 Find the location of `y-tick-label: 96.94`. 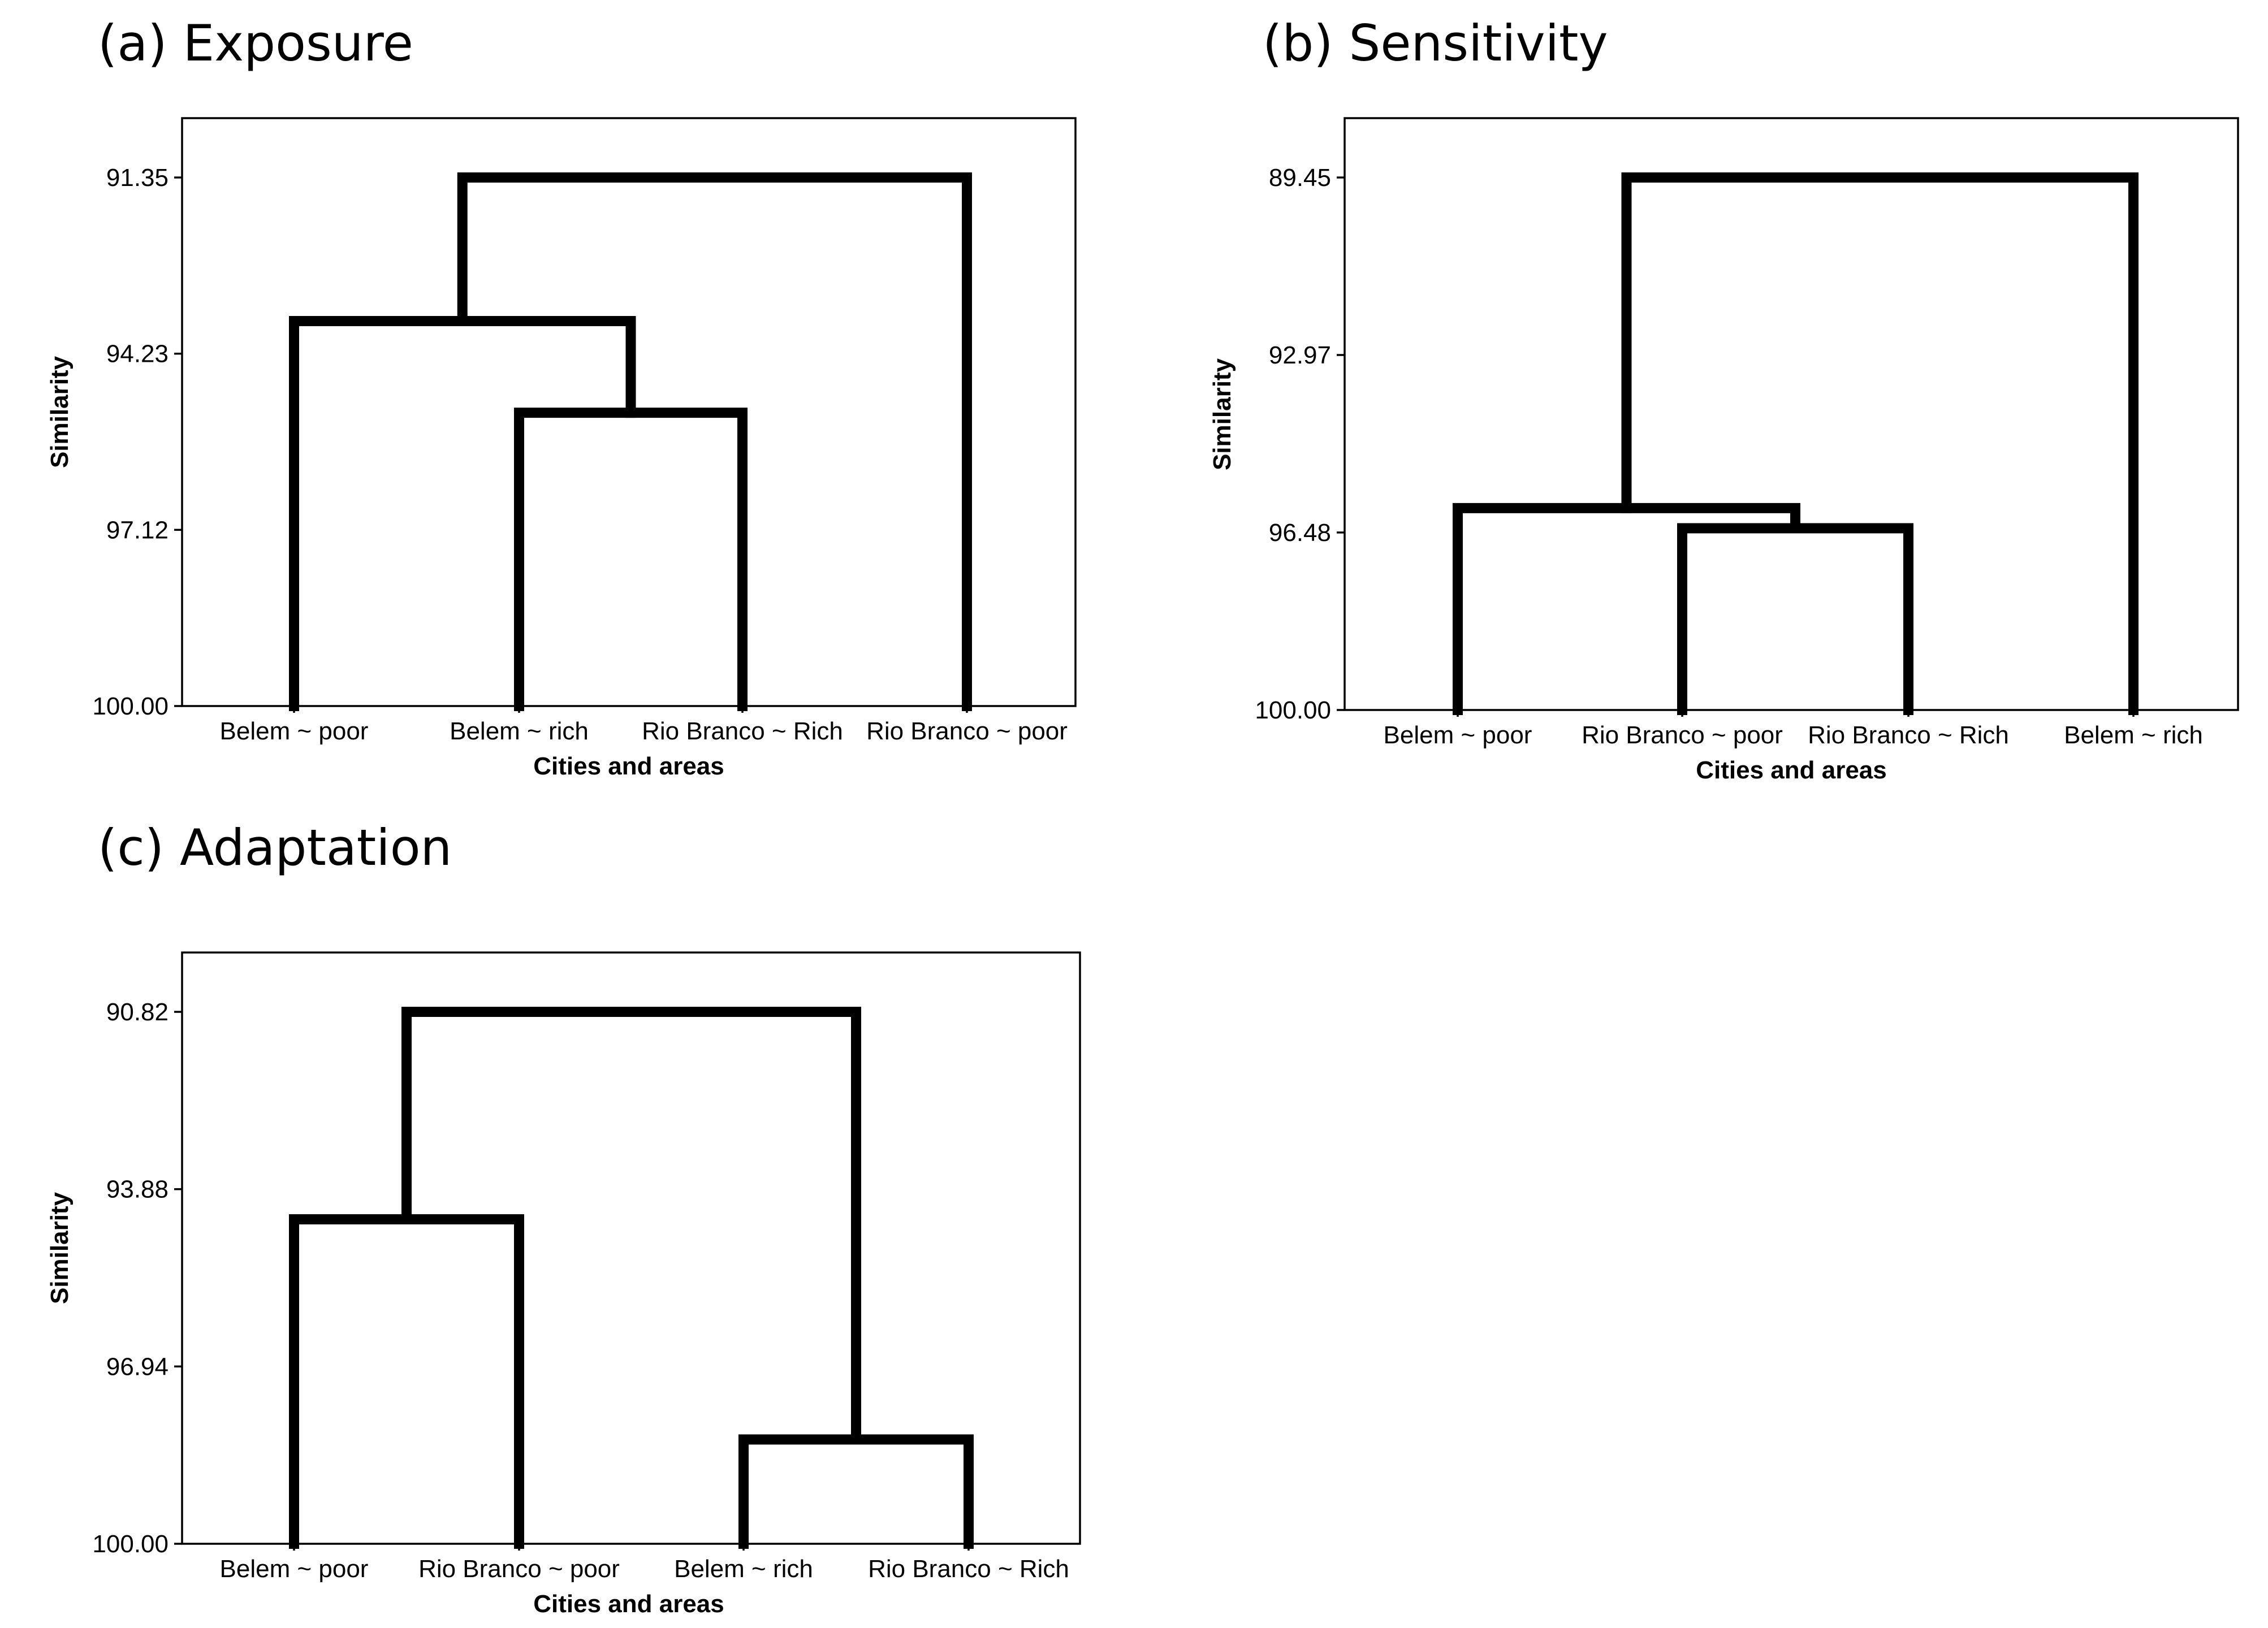

y-tick-label: 96.94 is located at coordinates (138, 1366).